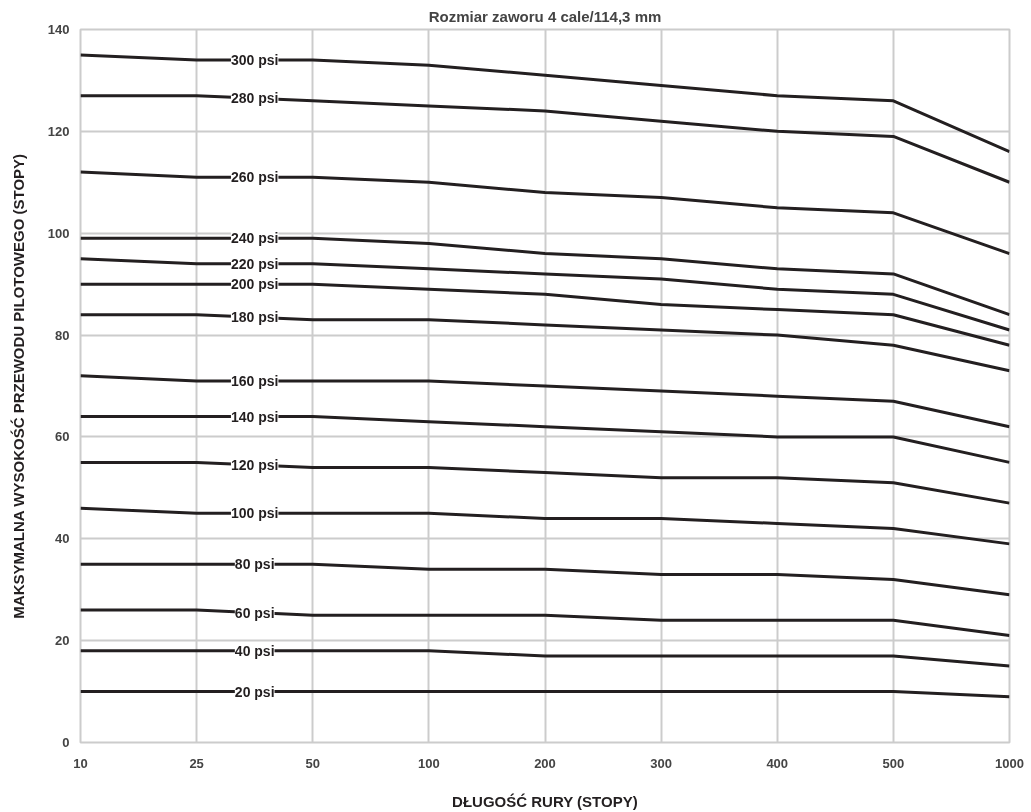 This screenshot has width=1031, height=812. What do you see at coordinates (312, 763) in the screenshot?
I see `x-tick-label: 50` at bounding box center [312, 763].